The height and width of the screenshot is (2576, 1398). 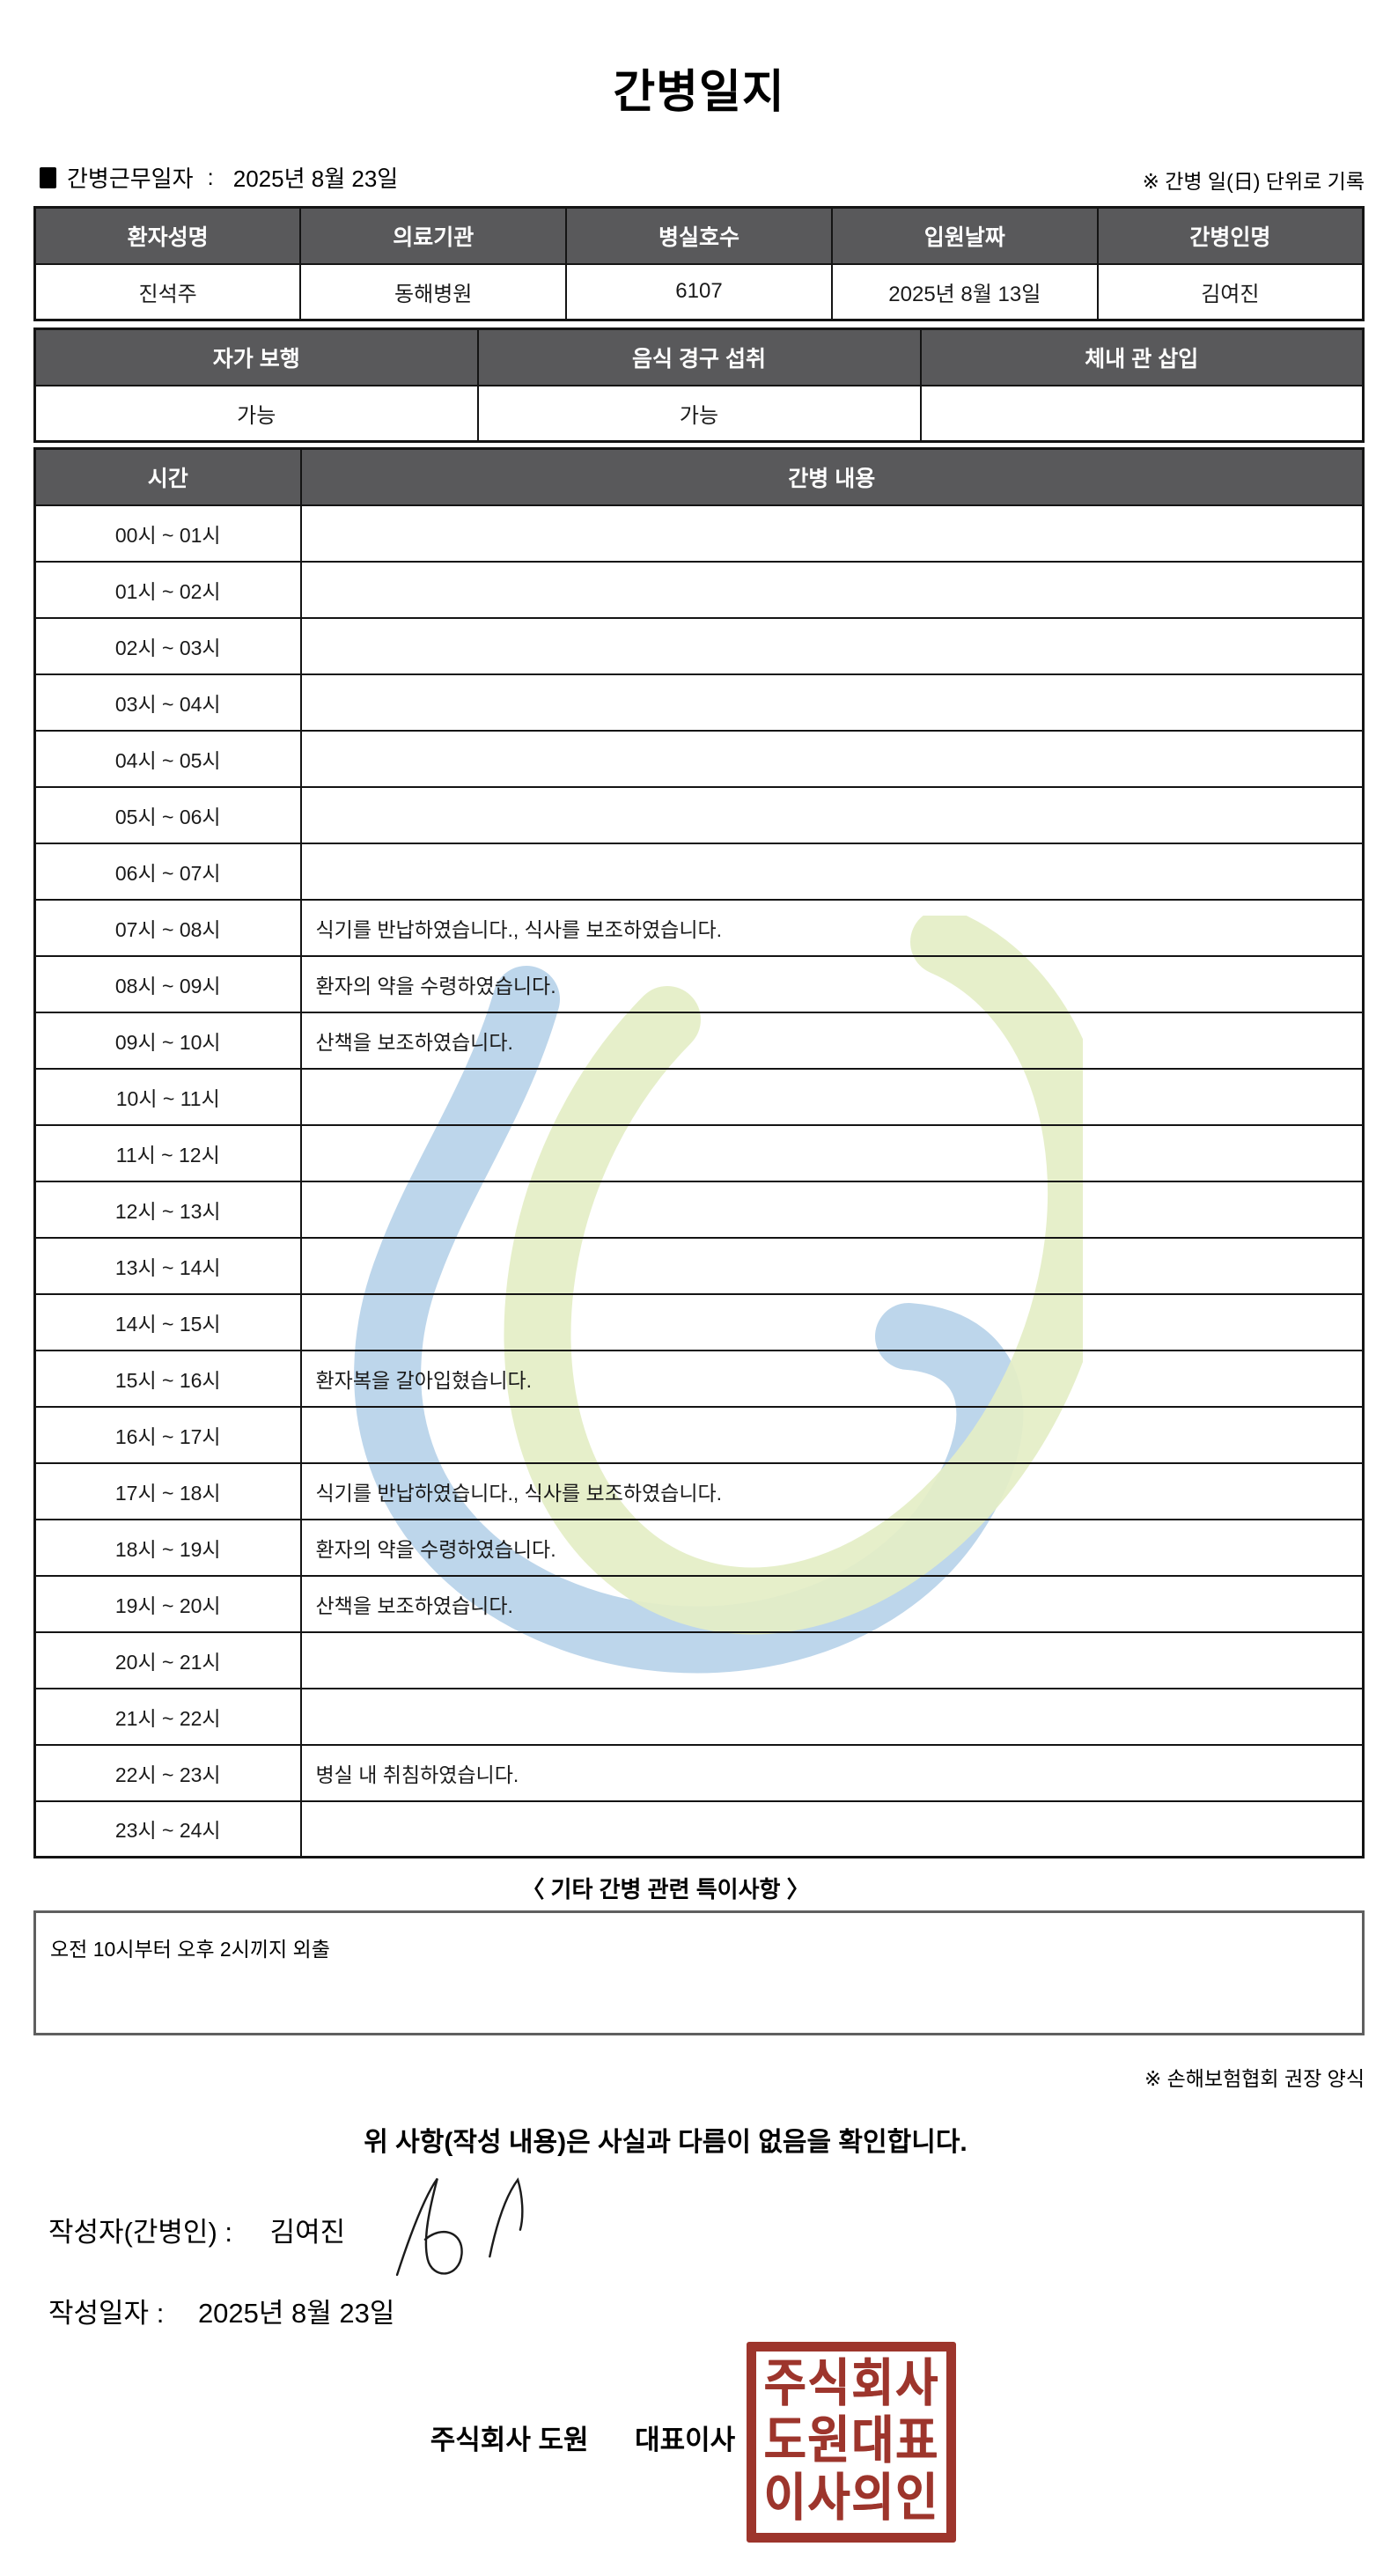 What do you see at coordinates (167, 1379) in the screenshot?
I see `time-range: 15시 ~ 16시` at bounding box center [167, 1379].